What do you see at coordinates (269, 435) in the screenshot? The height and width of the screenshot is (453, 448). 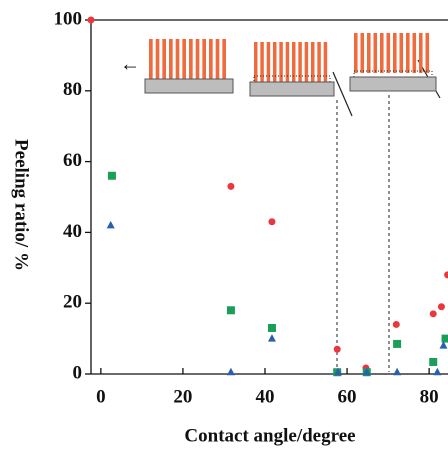 I see `x-axis-label: Contact angle/degree` at bounding box center [269, 435].